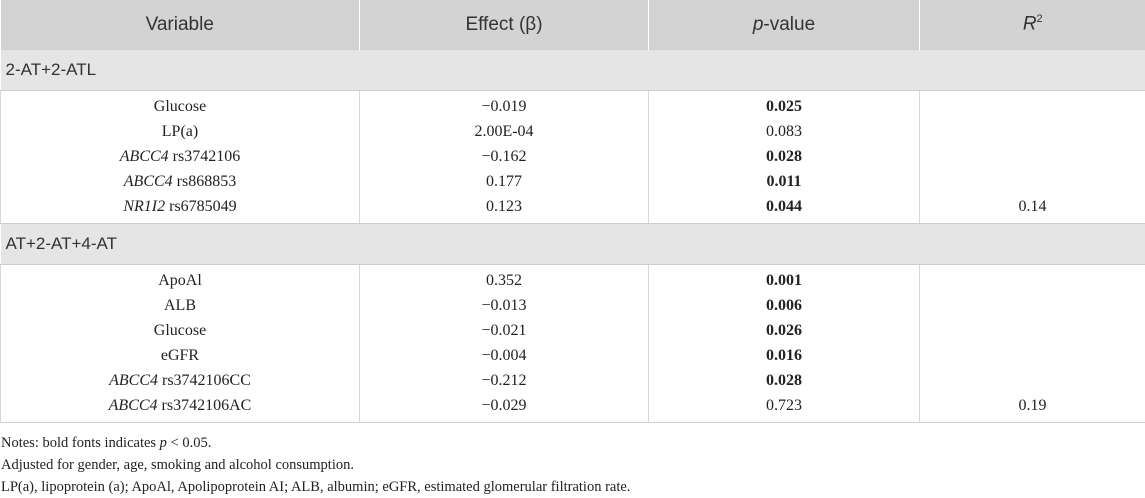  What do you see at coordinates (144, 206) in the screenshot?
I see `gene-name: NR1I2` at bounding box center [144, 206].